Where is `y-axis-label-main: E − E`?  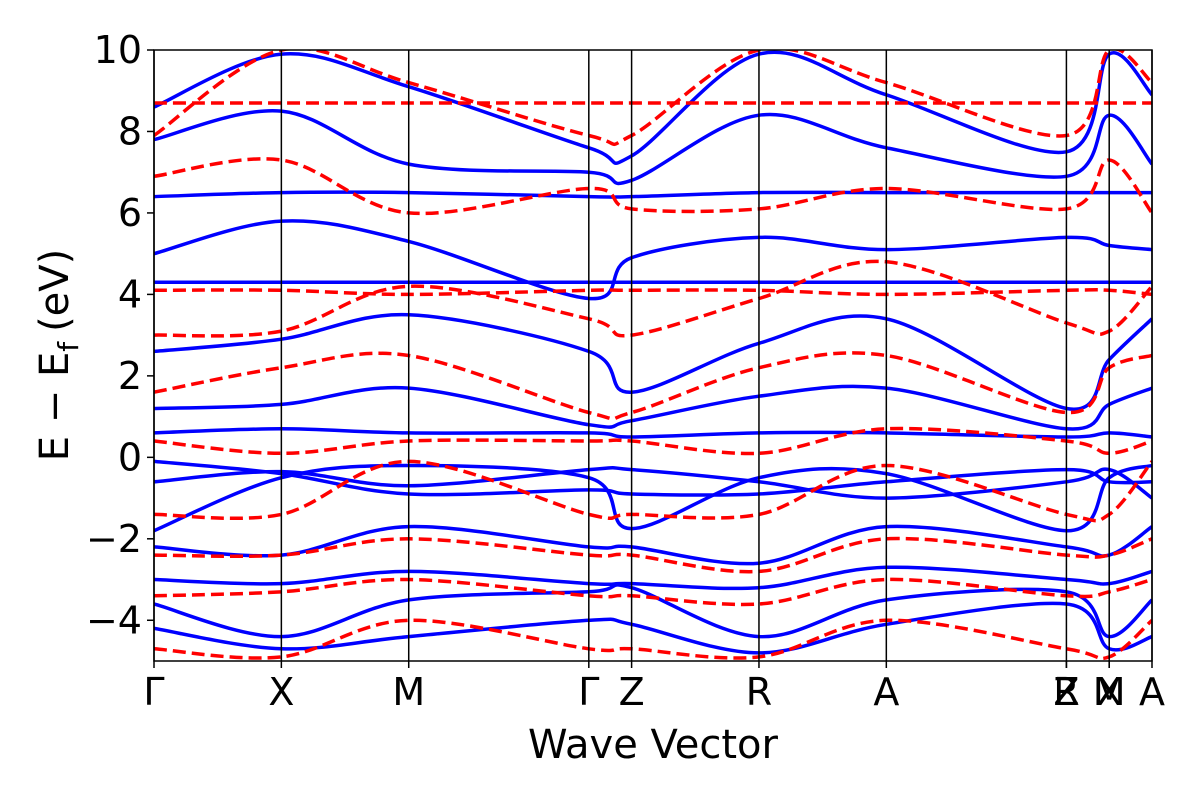 y-axis-label-main: E − E is located at coordinates (55, 407).